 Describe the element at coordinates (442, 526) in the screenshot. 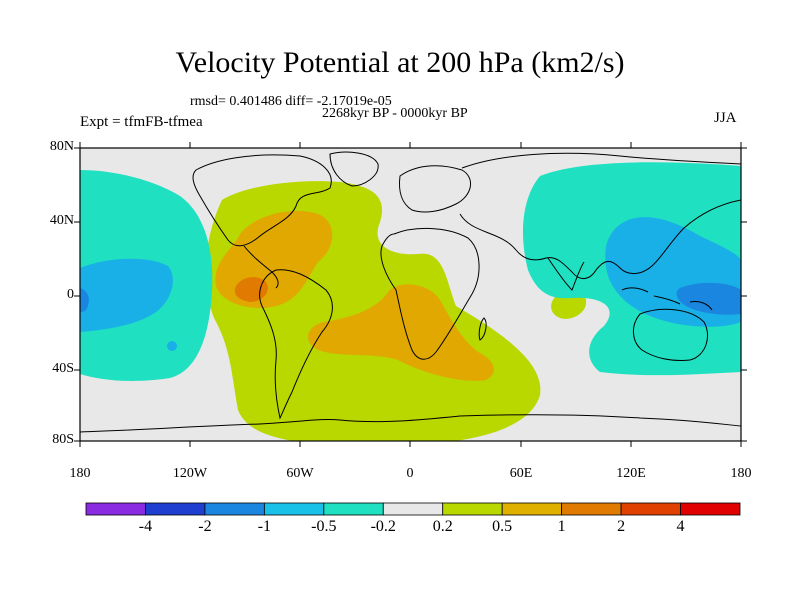

I see `colorbar-label: 0.2` at that location.